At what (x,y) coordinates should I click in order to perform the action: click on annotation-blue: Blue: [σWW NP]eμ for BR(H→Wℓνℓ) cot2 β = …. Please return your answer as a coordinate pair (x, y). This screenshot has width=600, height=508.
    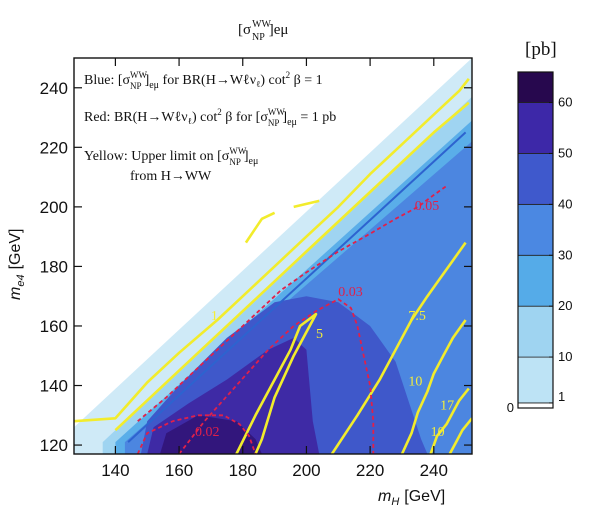
    Looking at the image, I should click on (203, 80).